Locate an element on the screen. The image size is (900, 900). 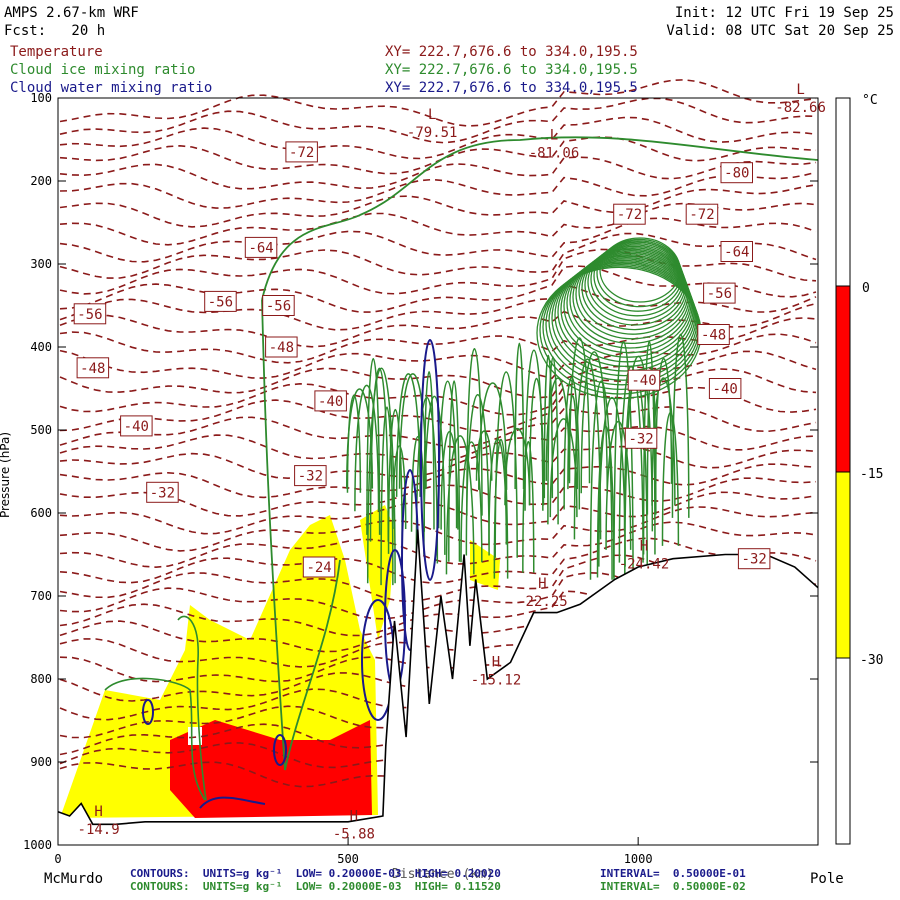
y-axis-title: Pressure (hPa) is located at coordinates (6, 475).